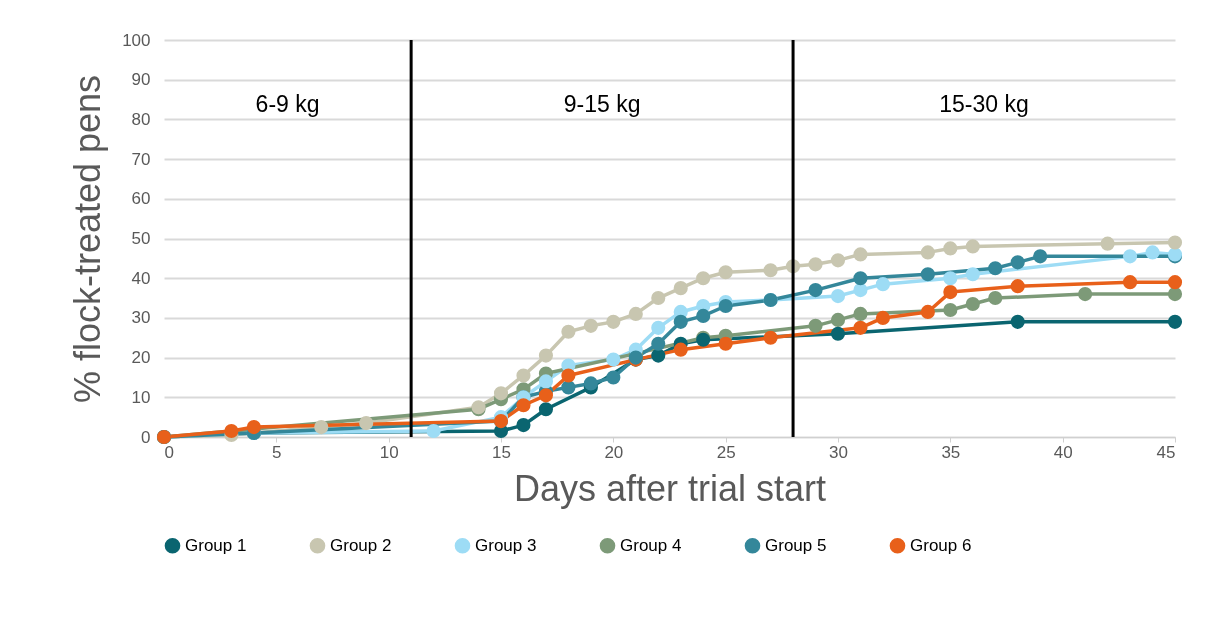 The height and width of the screenshot is (622, 1206). I want to click on legend-label: Group 2, so click(361, 545).